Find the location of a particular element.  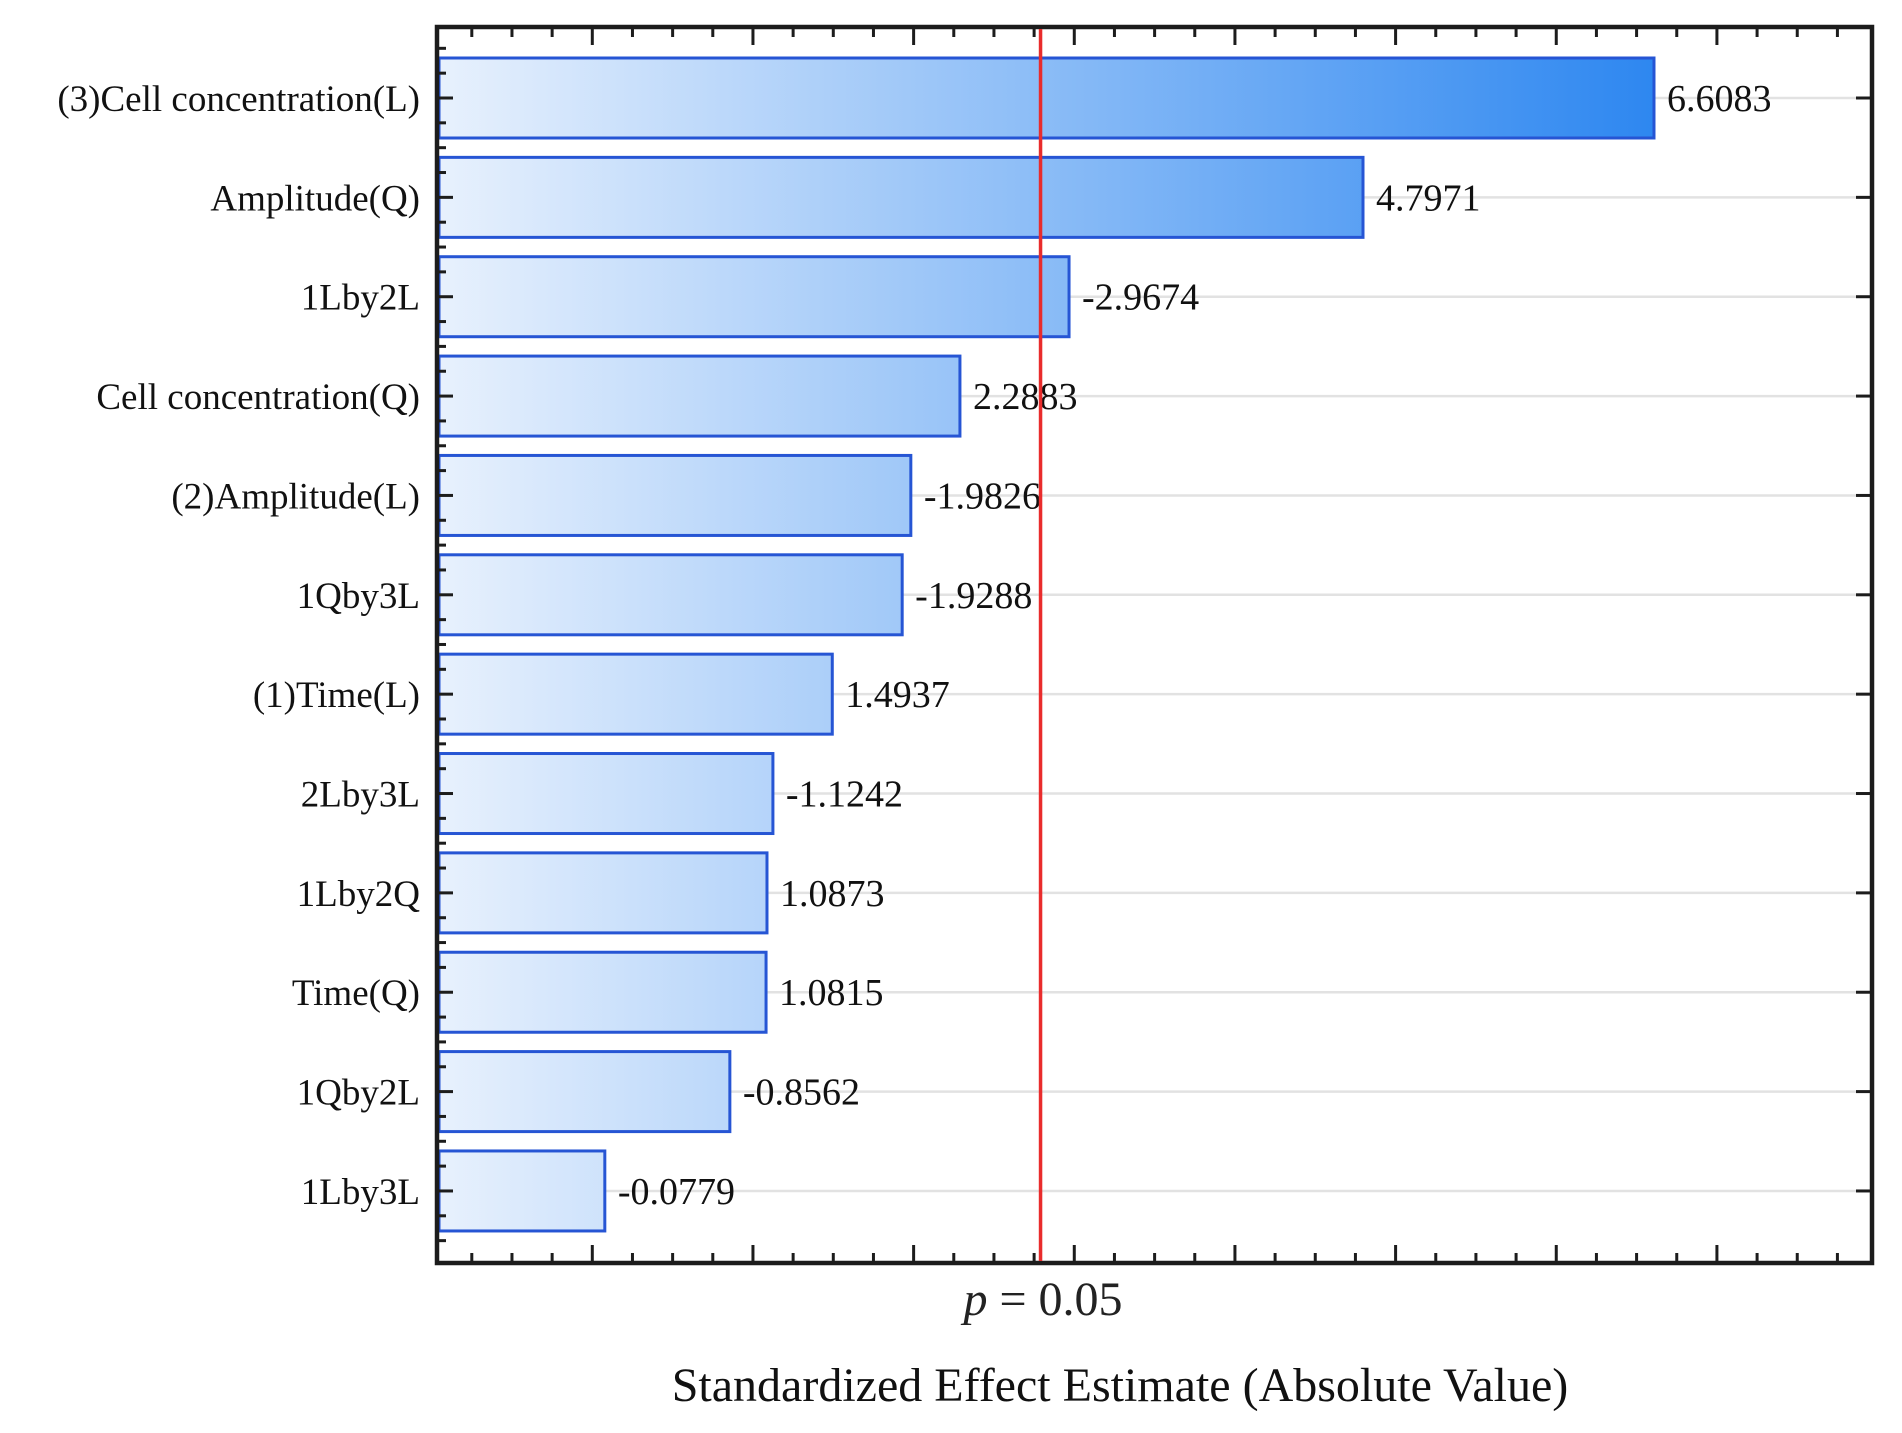

bar-value-label: -0.0779 is located at coordinates (676, 1192).